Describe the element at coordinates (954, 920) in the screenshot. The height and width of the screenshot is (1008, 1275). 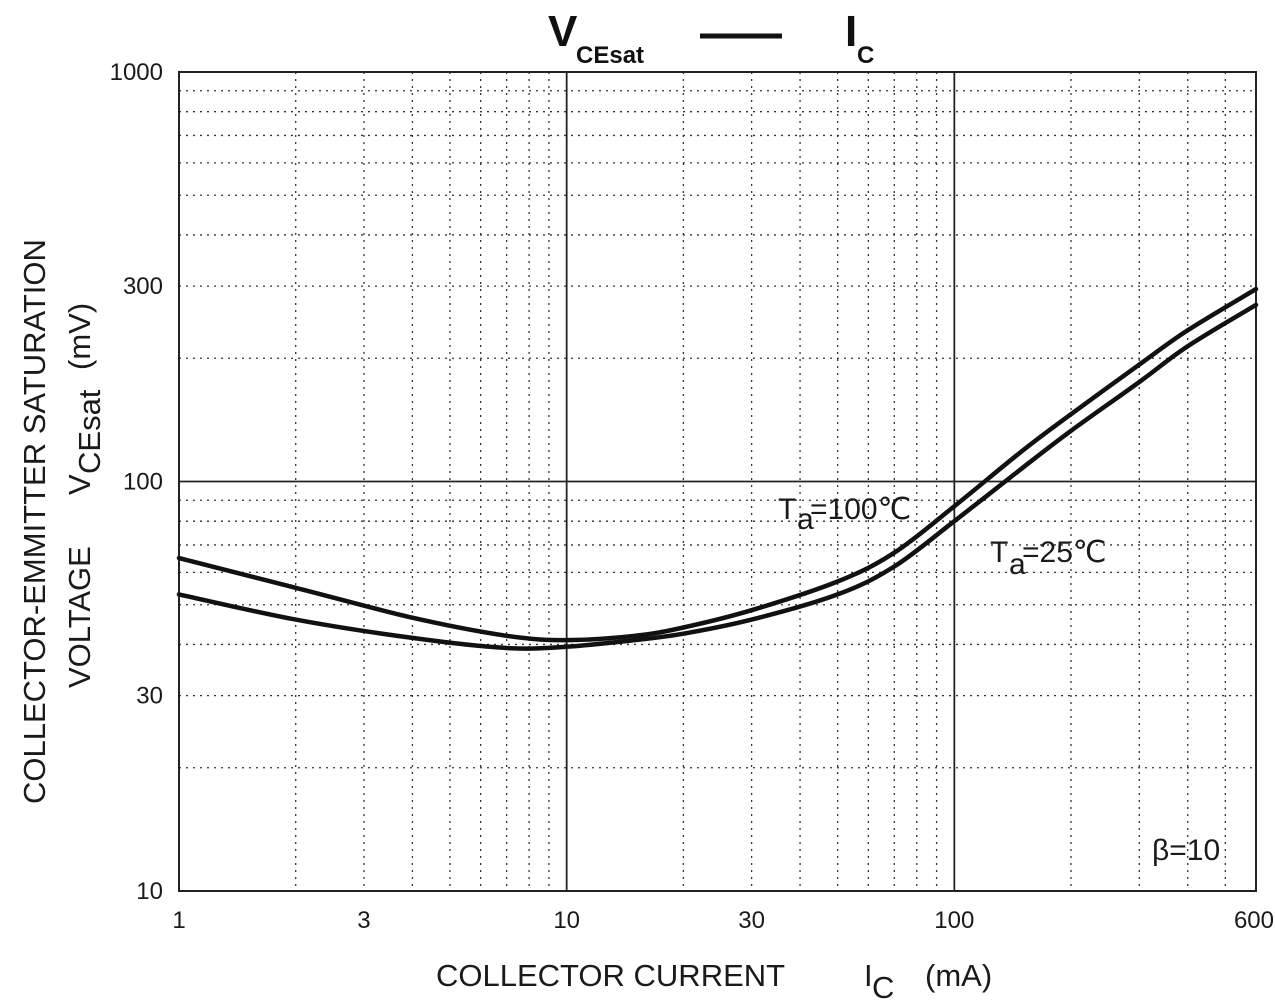
I see `x-tick-label: 100` at that location.